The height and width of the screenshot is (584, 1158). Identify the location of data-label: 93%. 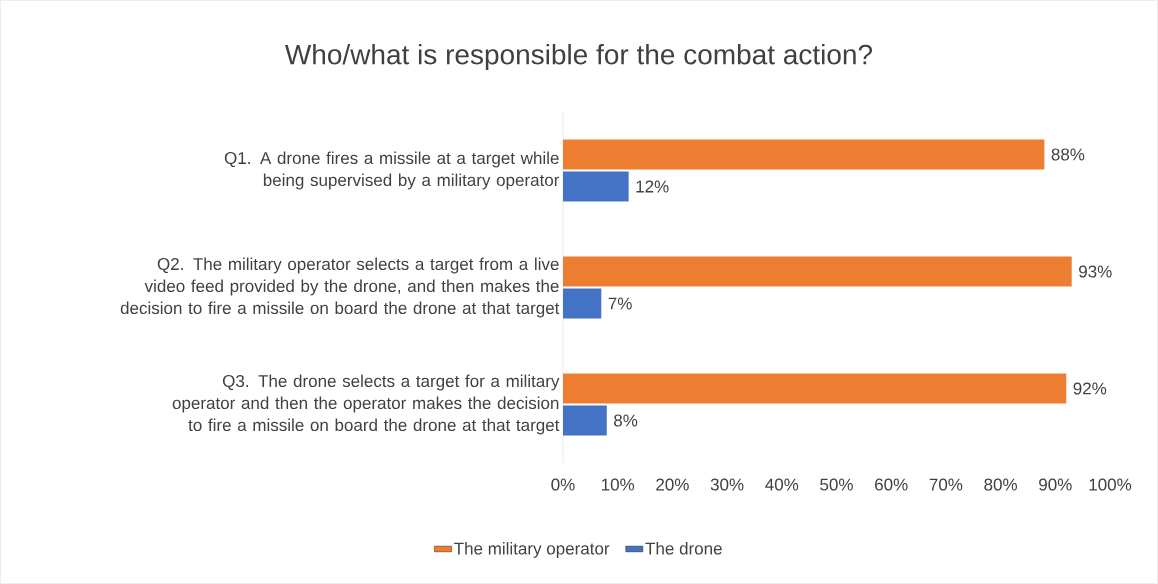
(1095, 271).